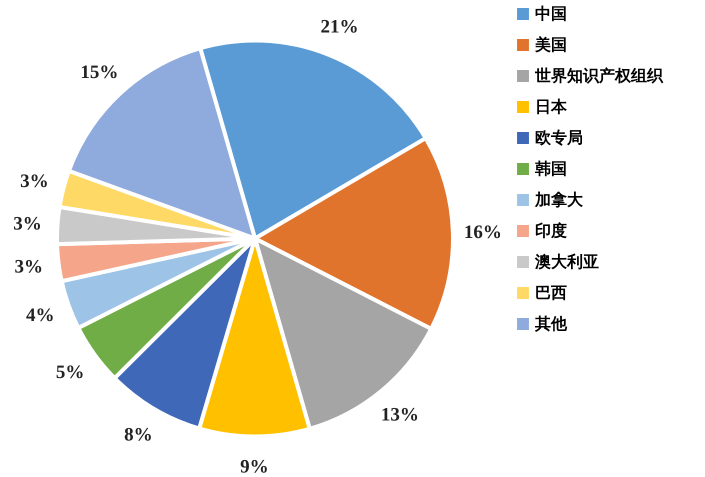  I want to click on data-label: 16%, so click(483, 232).